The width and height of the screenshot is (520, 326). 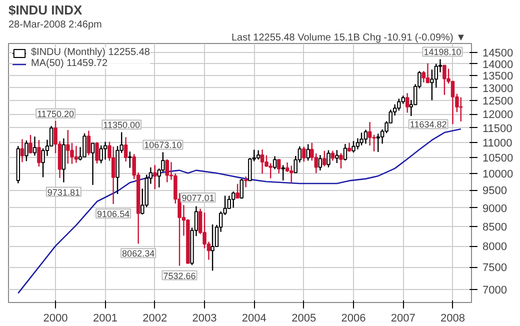 What do you see at coordinates (403, 318) in the screenshot?
I see `x-tick-label: 2007` at bounding box center [403, 318].